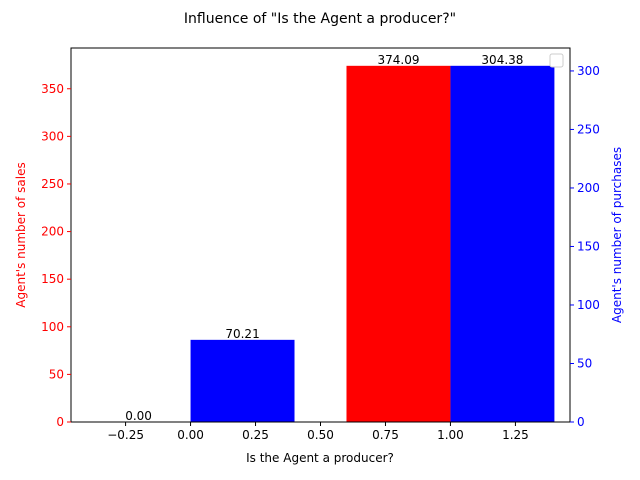 This screenshot has width=640, height=480. Describe the element at coordinates (588, 71) in the screenshot. I see `y-right-tick-label: 300` at that location.